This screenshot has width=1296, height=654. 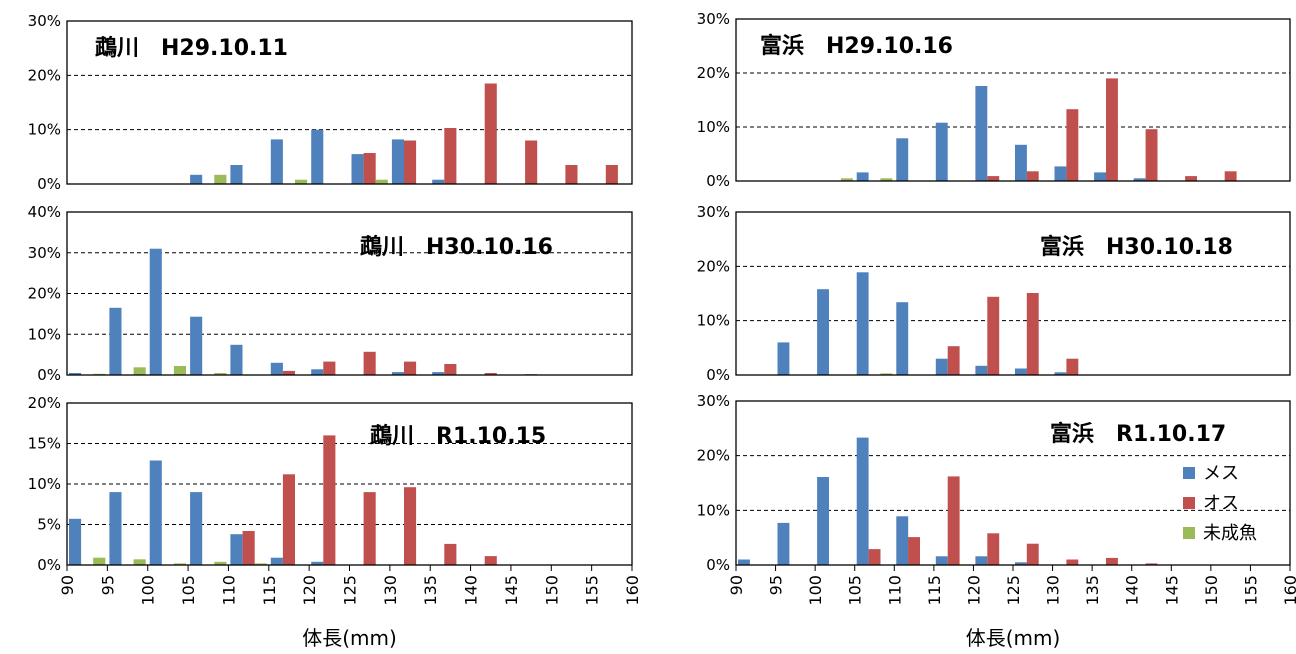 I want to click on panel-title: 鵡川 R1.10.15, so click(x=458, y=436).